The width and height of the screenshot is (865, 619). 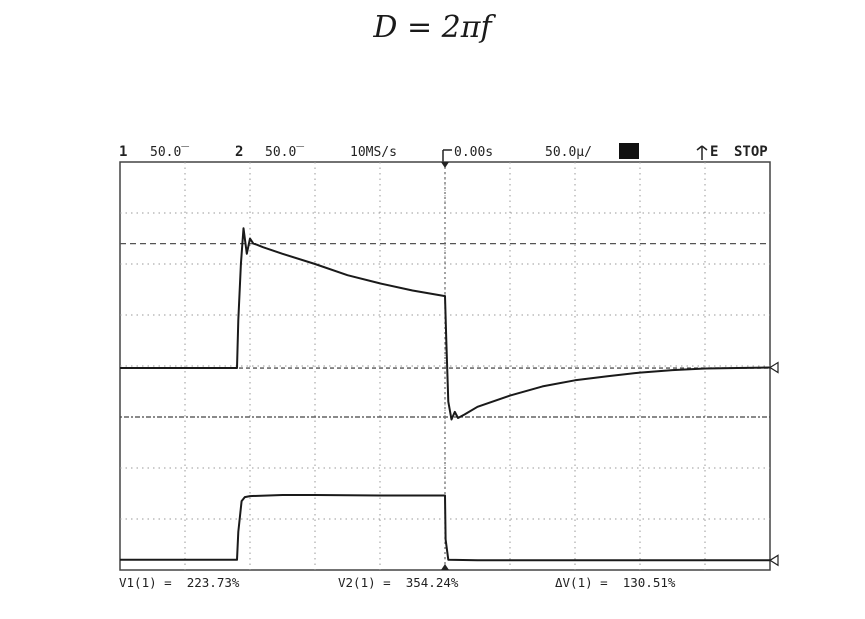 What do you see at coordinates (445, 567) in the screenshot?
I see `trigger-bottom-marker` at bounding box center [445, 567].